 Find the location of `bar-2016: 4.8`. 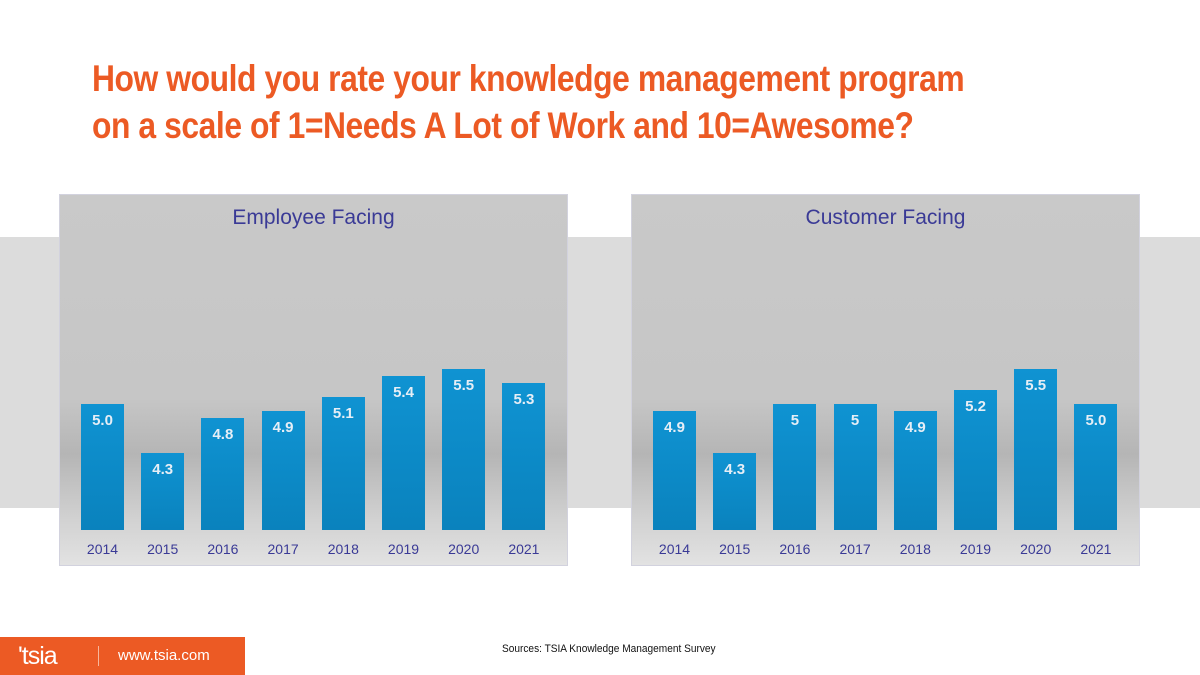

bar-2016: 4.8 is located at coordinates (223, 474).